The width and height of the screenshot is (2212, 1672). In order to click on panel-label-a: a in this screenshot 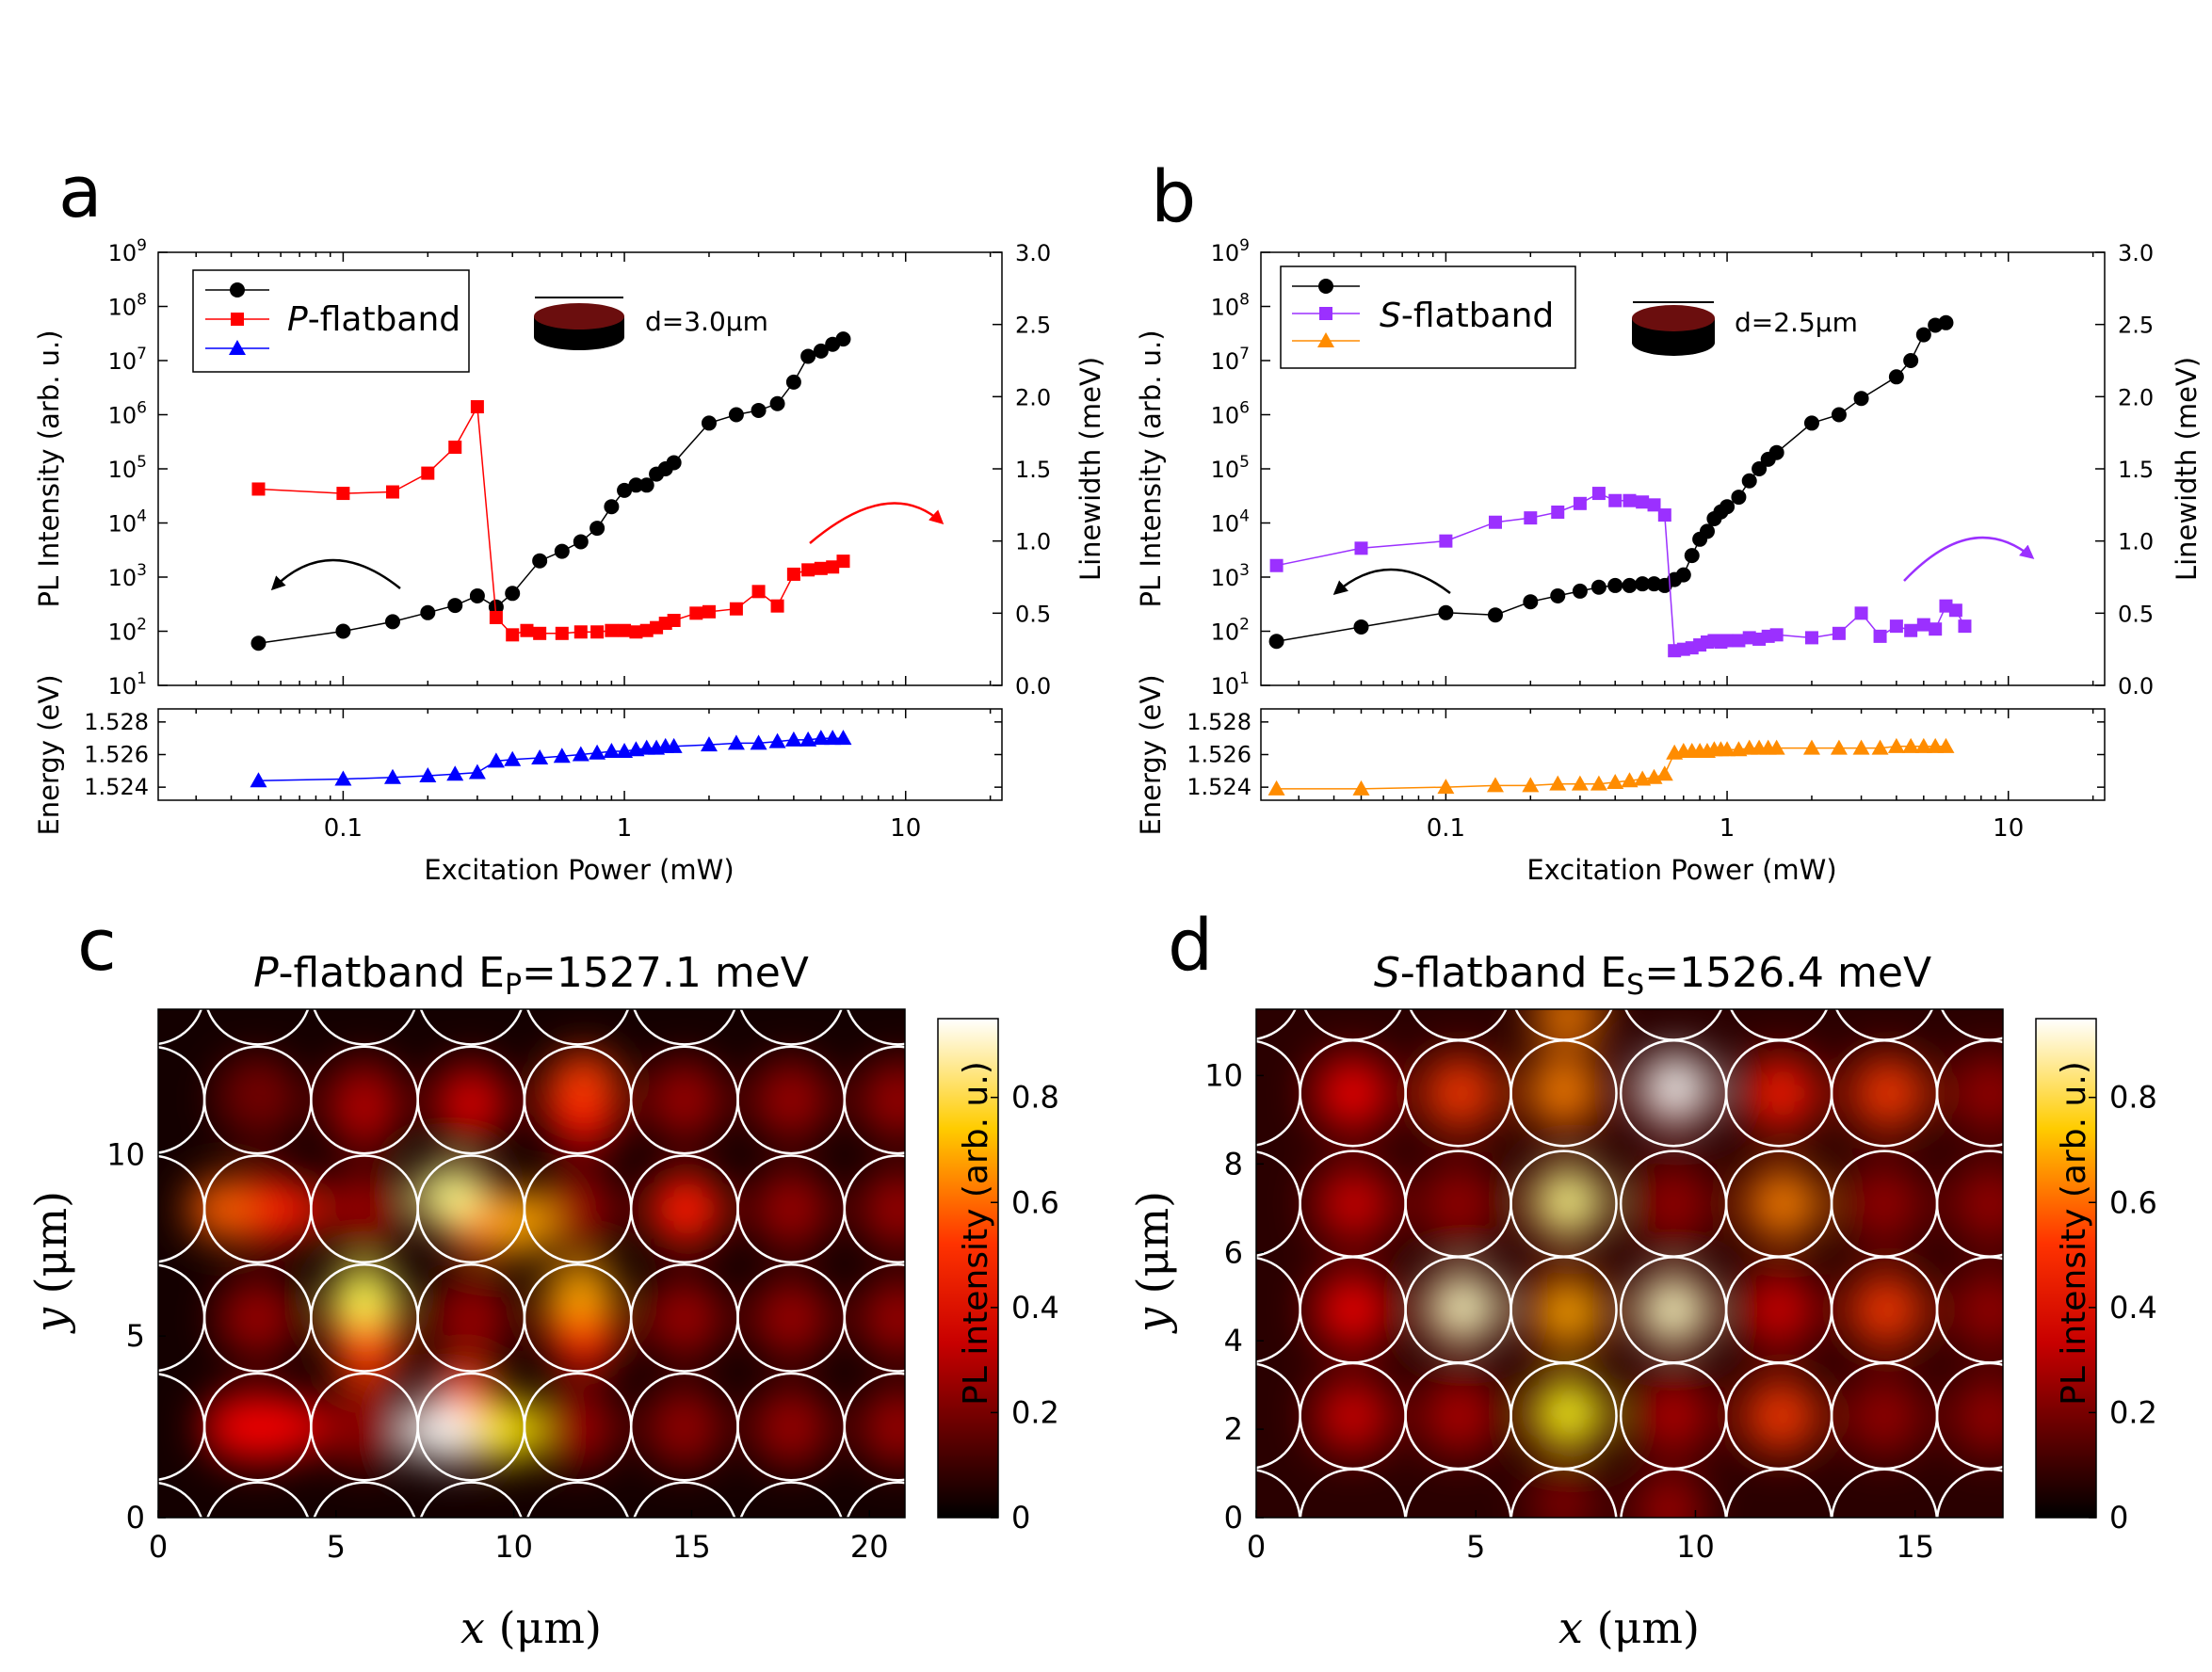, I will do `click(80, 192)`.